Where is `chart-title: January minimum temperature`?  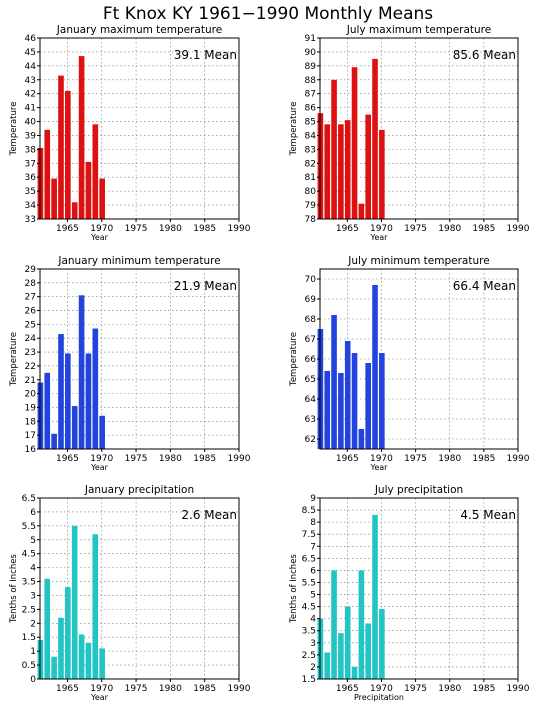
chart-title: January minimum temperature is located at coordinates (138, 261).